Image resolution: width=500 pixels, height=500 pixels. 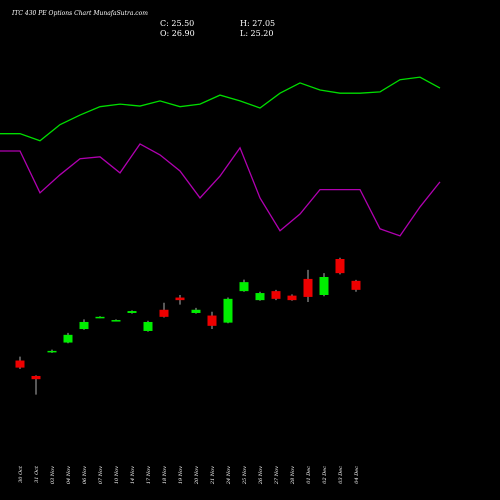 What do you see at coordinates (101, 475) in the screenshot?
I see `x-tick-label: 07 Nov` at bounding box center [101, 475].